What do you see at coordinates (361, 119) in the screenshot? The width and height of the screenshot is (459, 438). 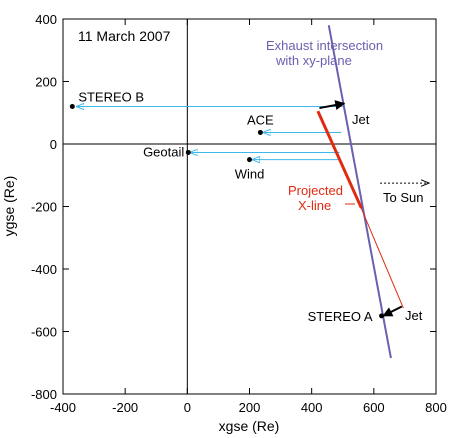 I see `jet-label-upper: Jet` at bounding box center [361, 119].